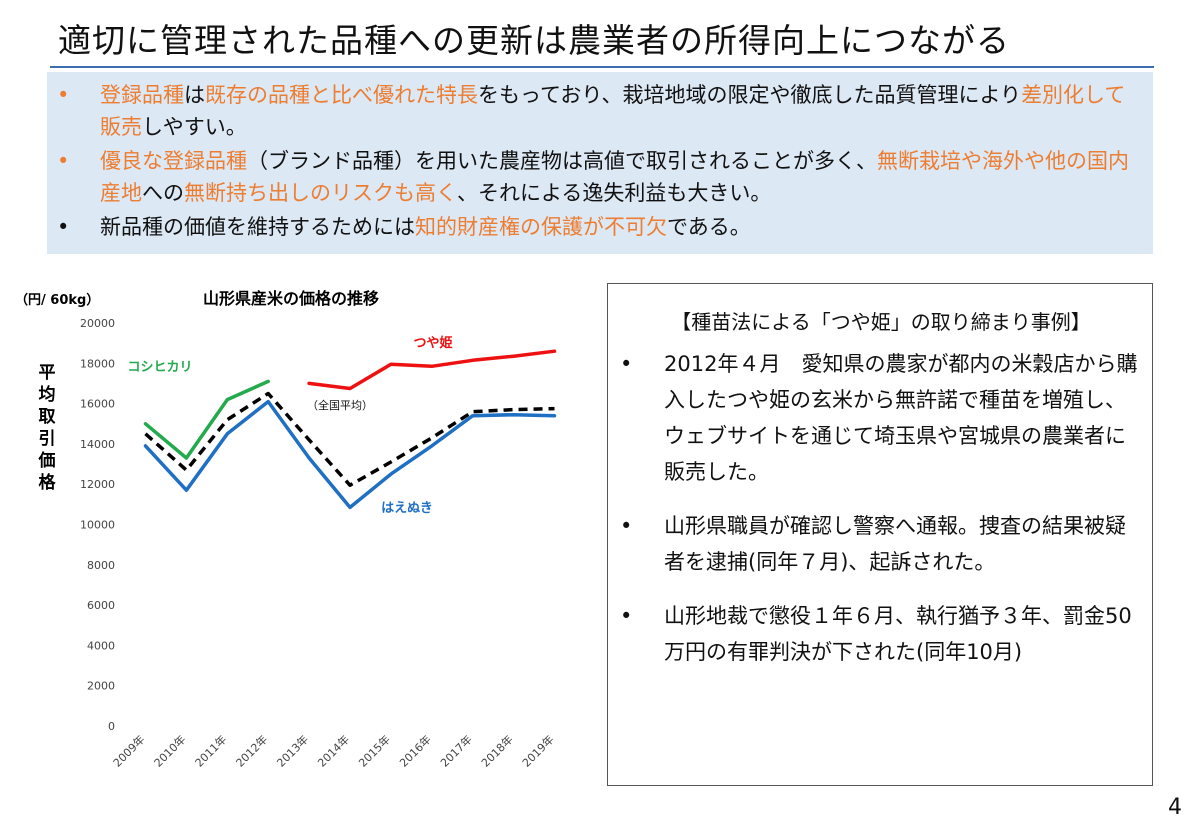  What do you see at coordinates (47, 460) in the screenshot?
I see `y-axis-label-char: 価` at bounding box center [47, 460].